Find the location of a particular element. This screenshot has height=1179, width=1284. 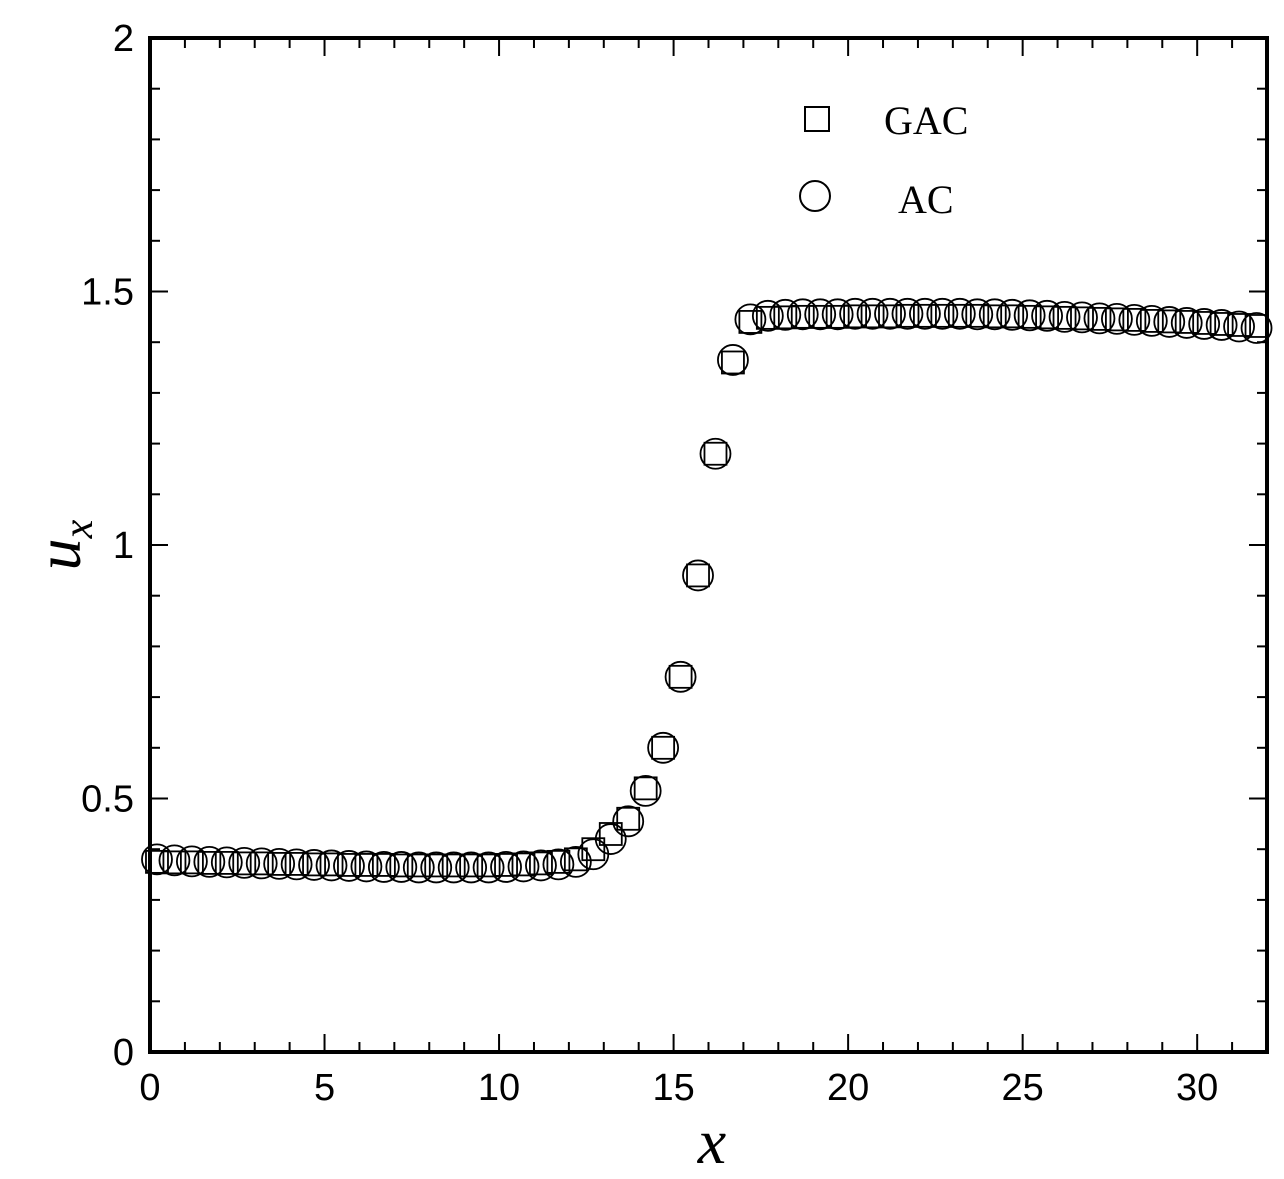

x-tick-label: 5 is located at coordinates (324, 1088).